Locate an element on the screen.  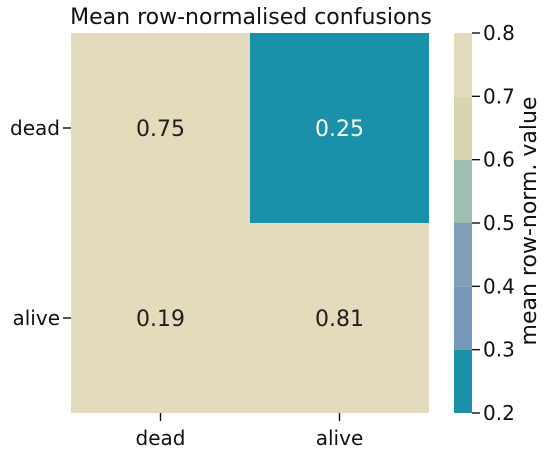
heatmap-cell-value-dead-alive: 0.25 is located at coordinates (339, 129).